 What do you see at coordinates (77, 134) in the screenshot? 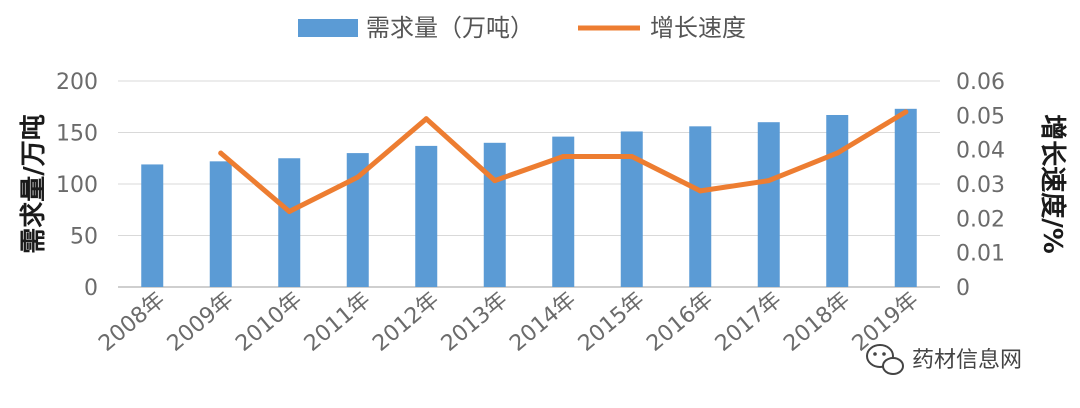
I see `y-left-tick-label: 150` at bounding box center [77, 134].